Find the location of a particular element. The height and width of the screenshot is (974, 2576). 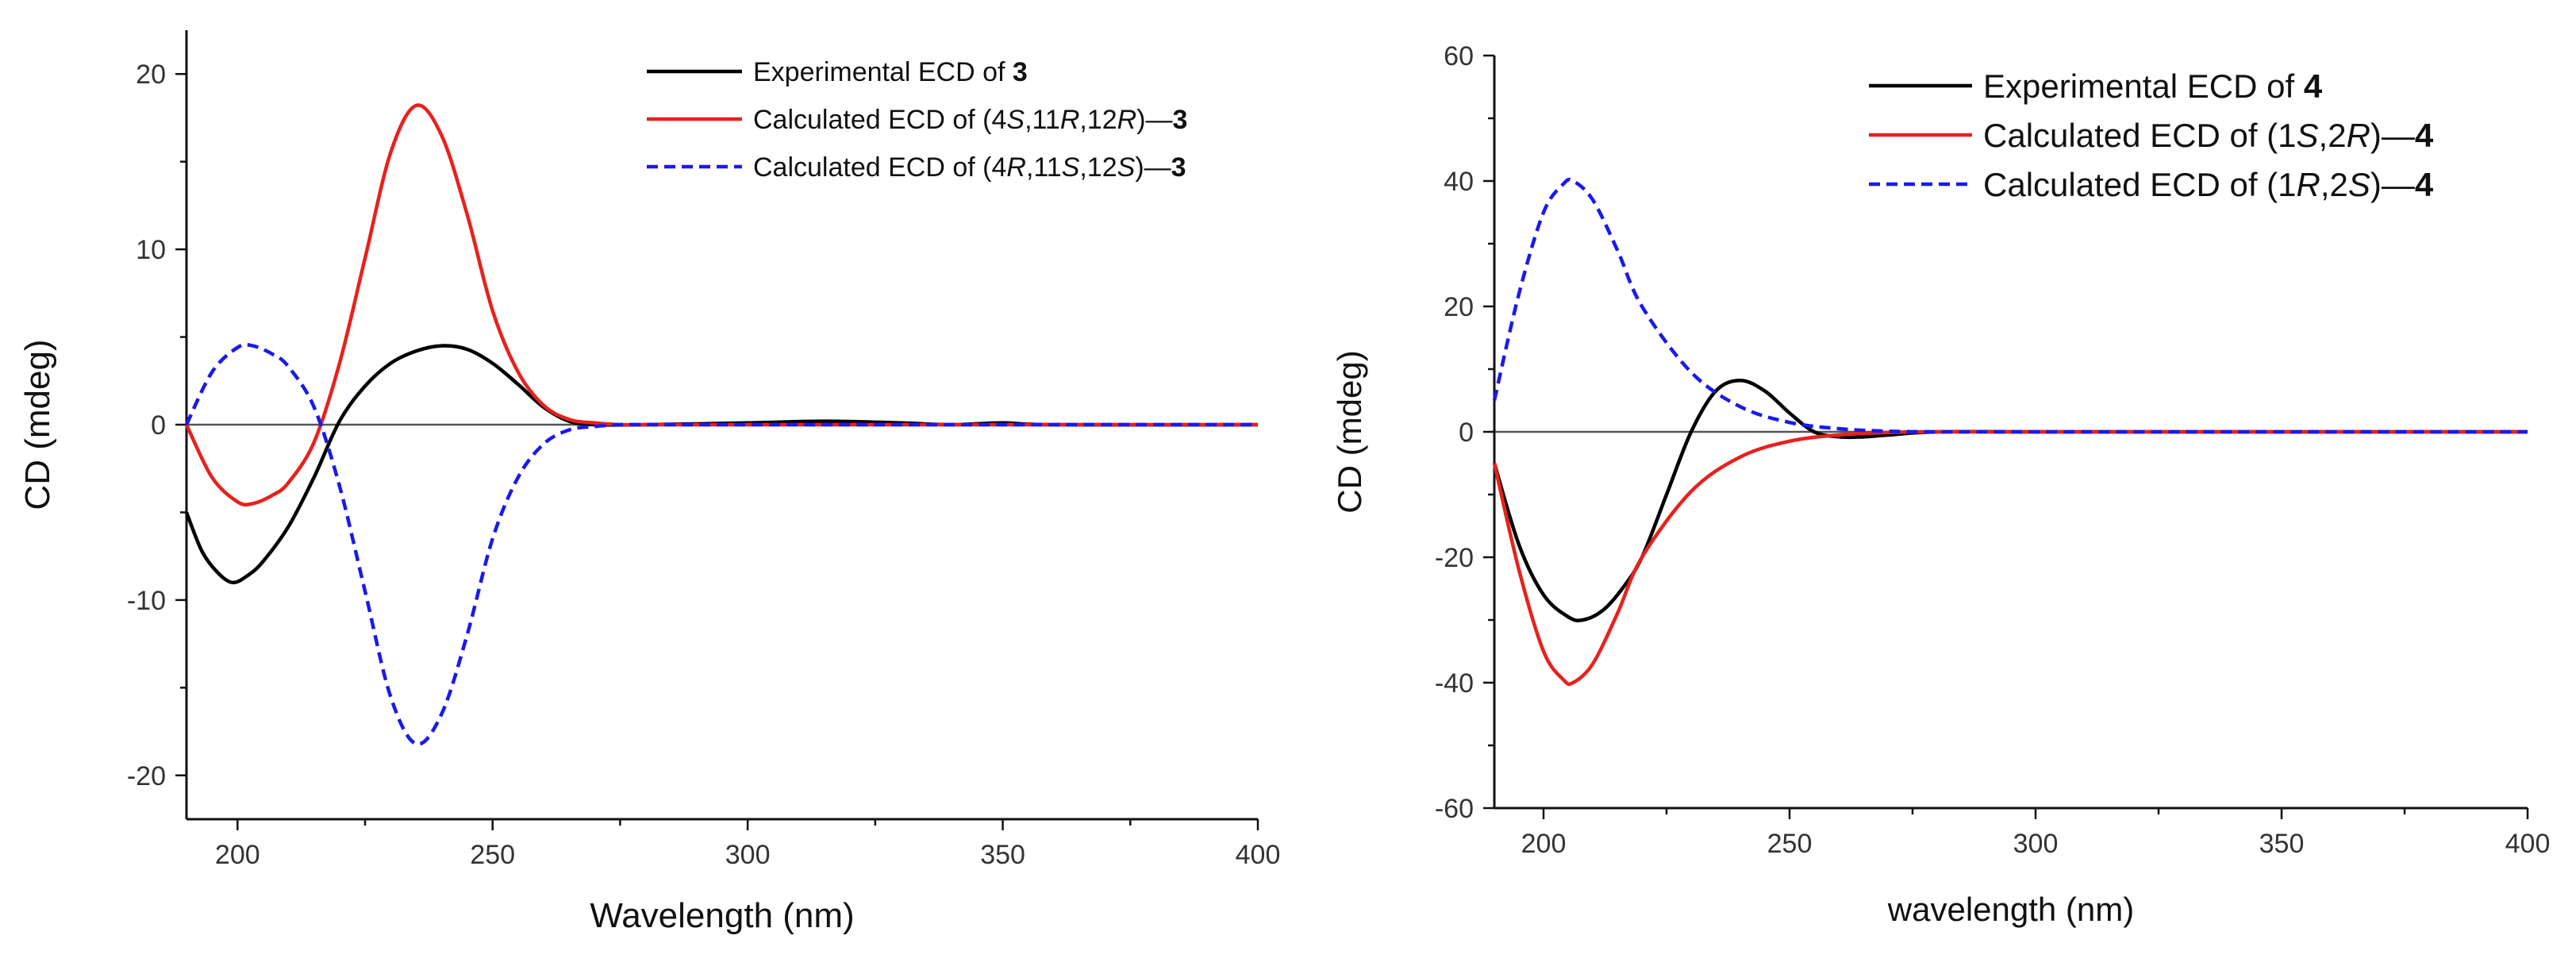

legend-label-2: Calculated ECD of (1S,2R)—4 is located at coordinates (2208, 135).